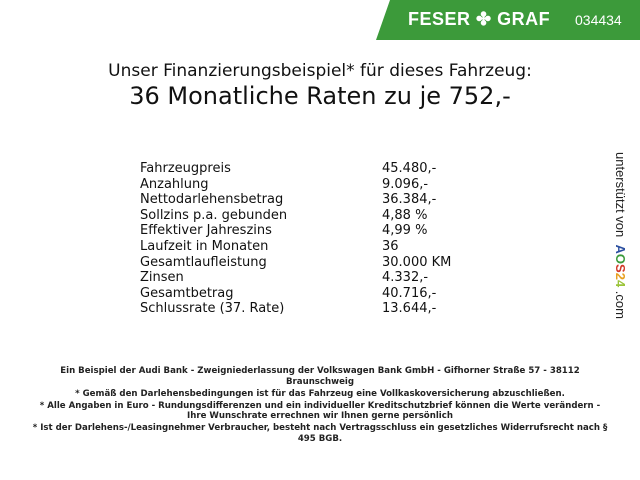  I want to click on clover-icon: ✤, so click(484, 19).